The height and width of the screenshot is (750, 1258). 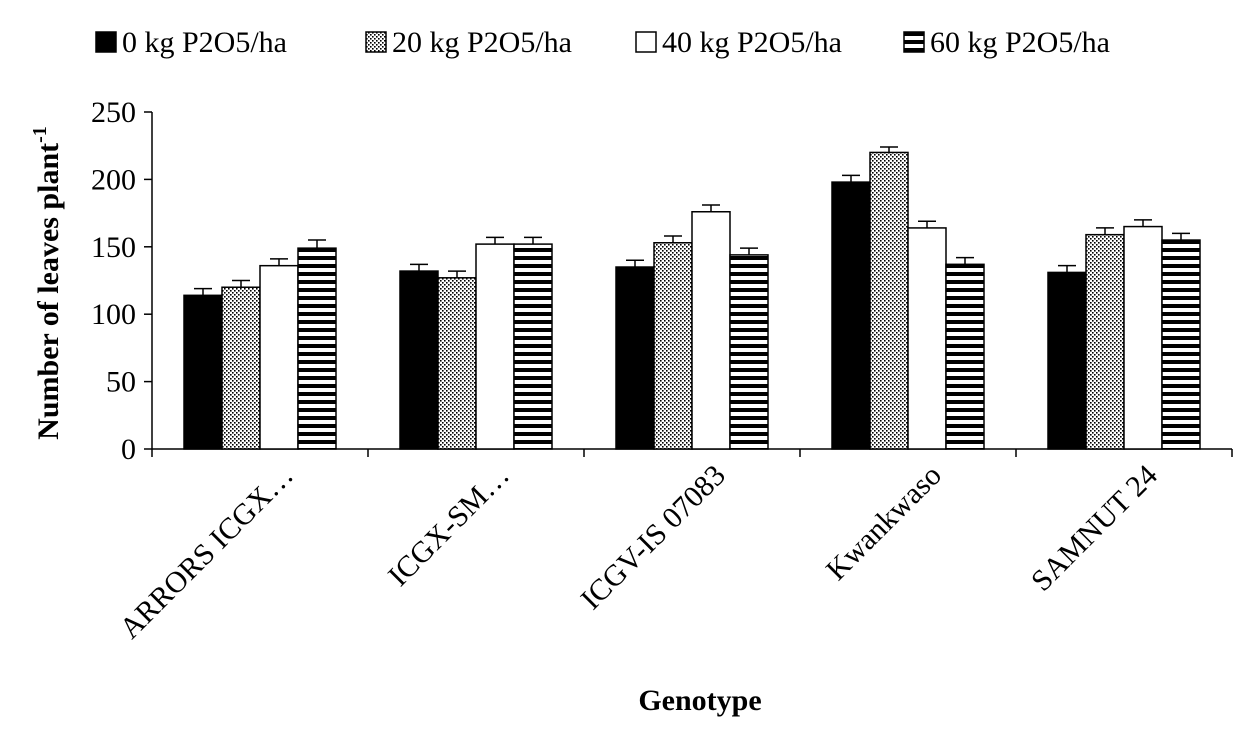 I want to click on category-label: ICGV-IS 07083, so click(x=653, y=538).